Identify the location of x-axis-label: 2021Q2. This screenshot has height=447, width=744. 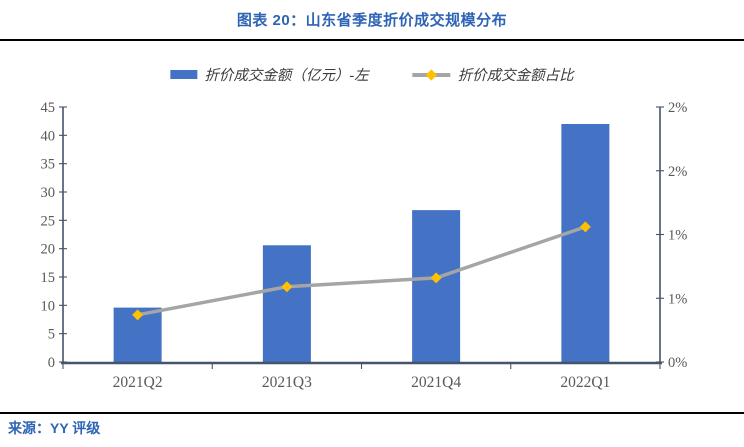
(138, 382).